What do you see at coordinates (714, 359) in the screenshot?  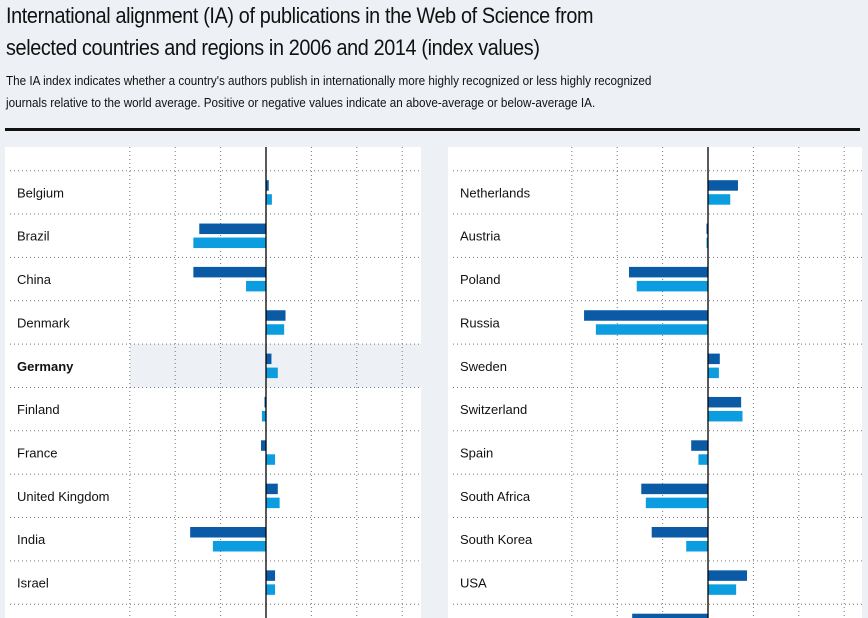 I see `bar-2006-sweden` at bounding box center [714, 359].